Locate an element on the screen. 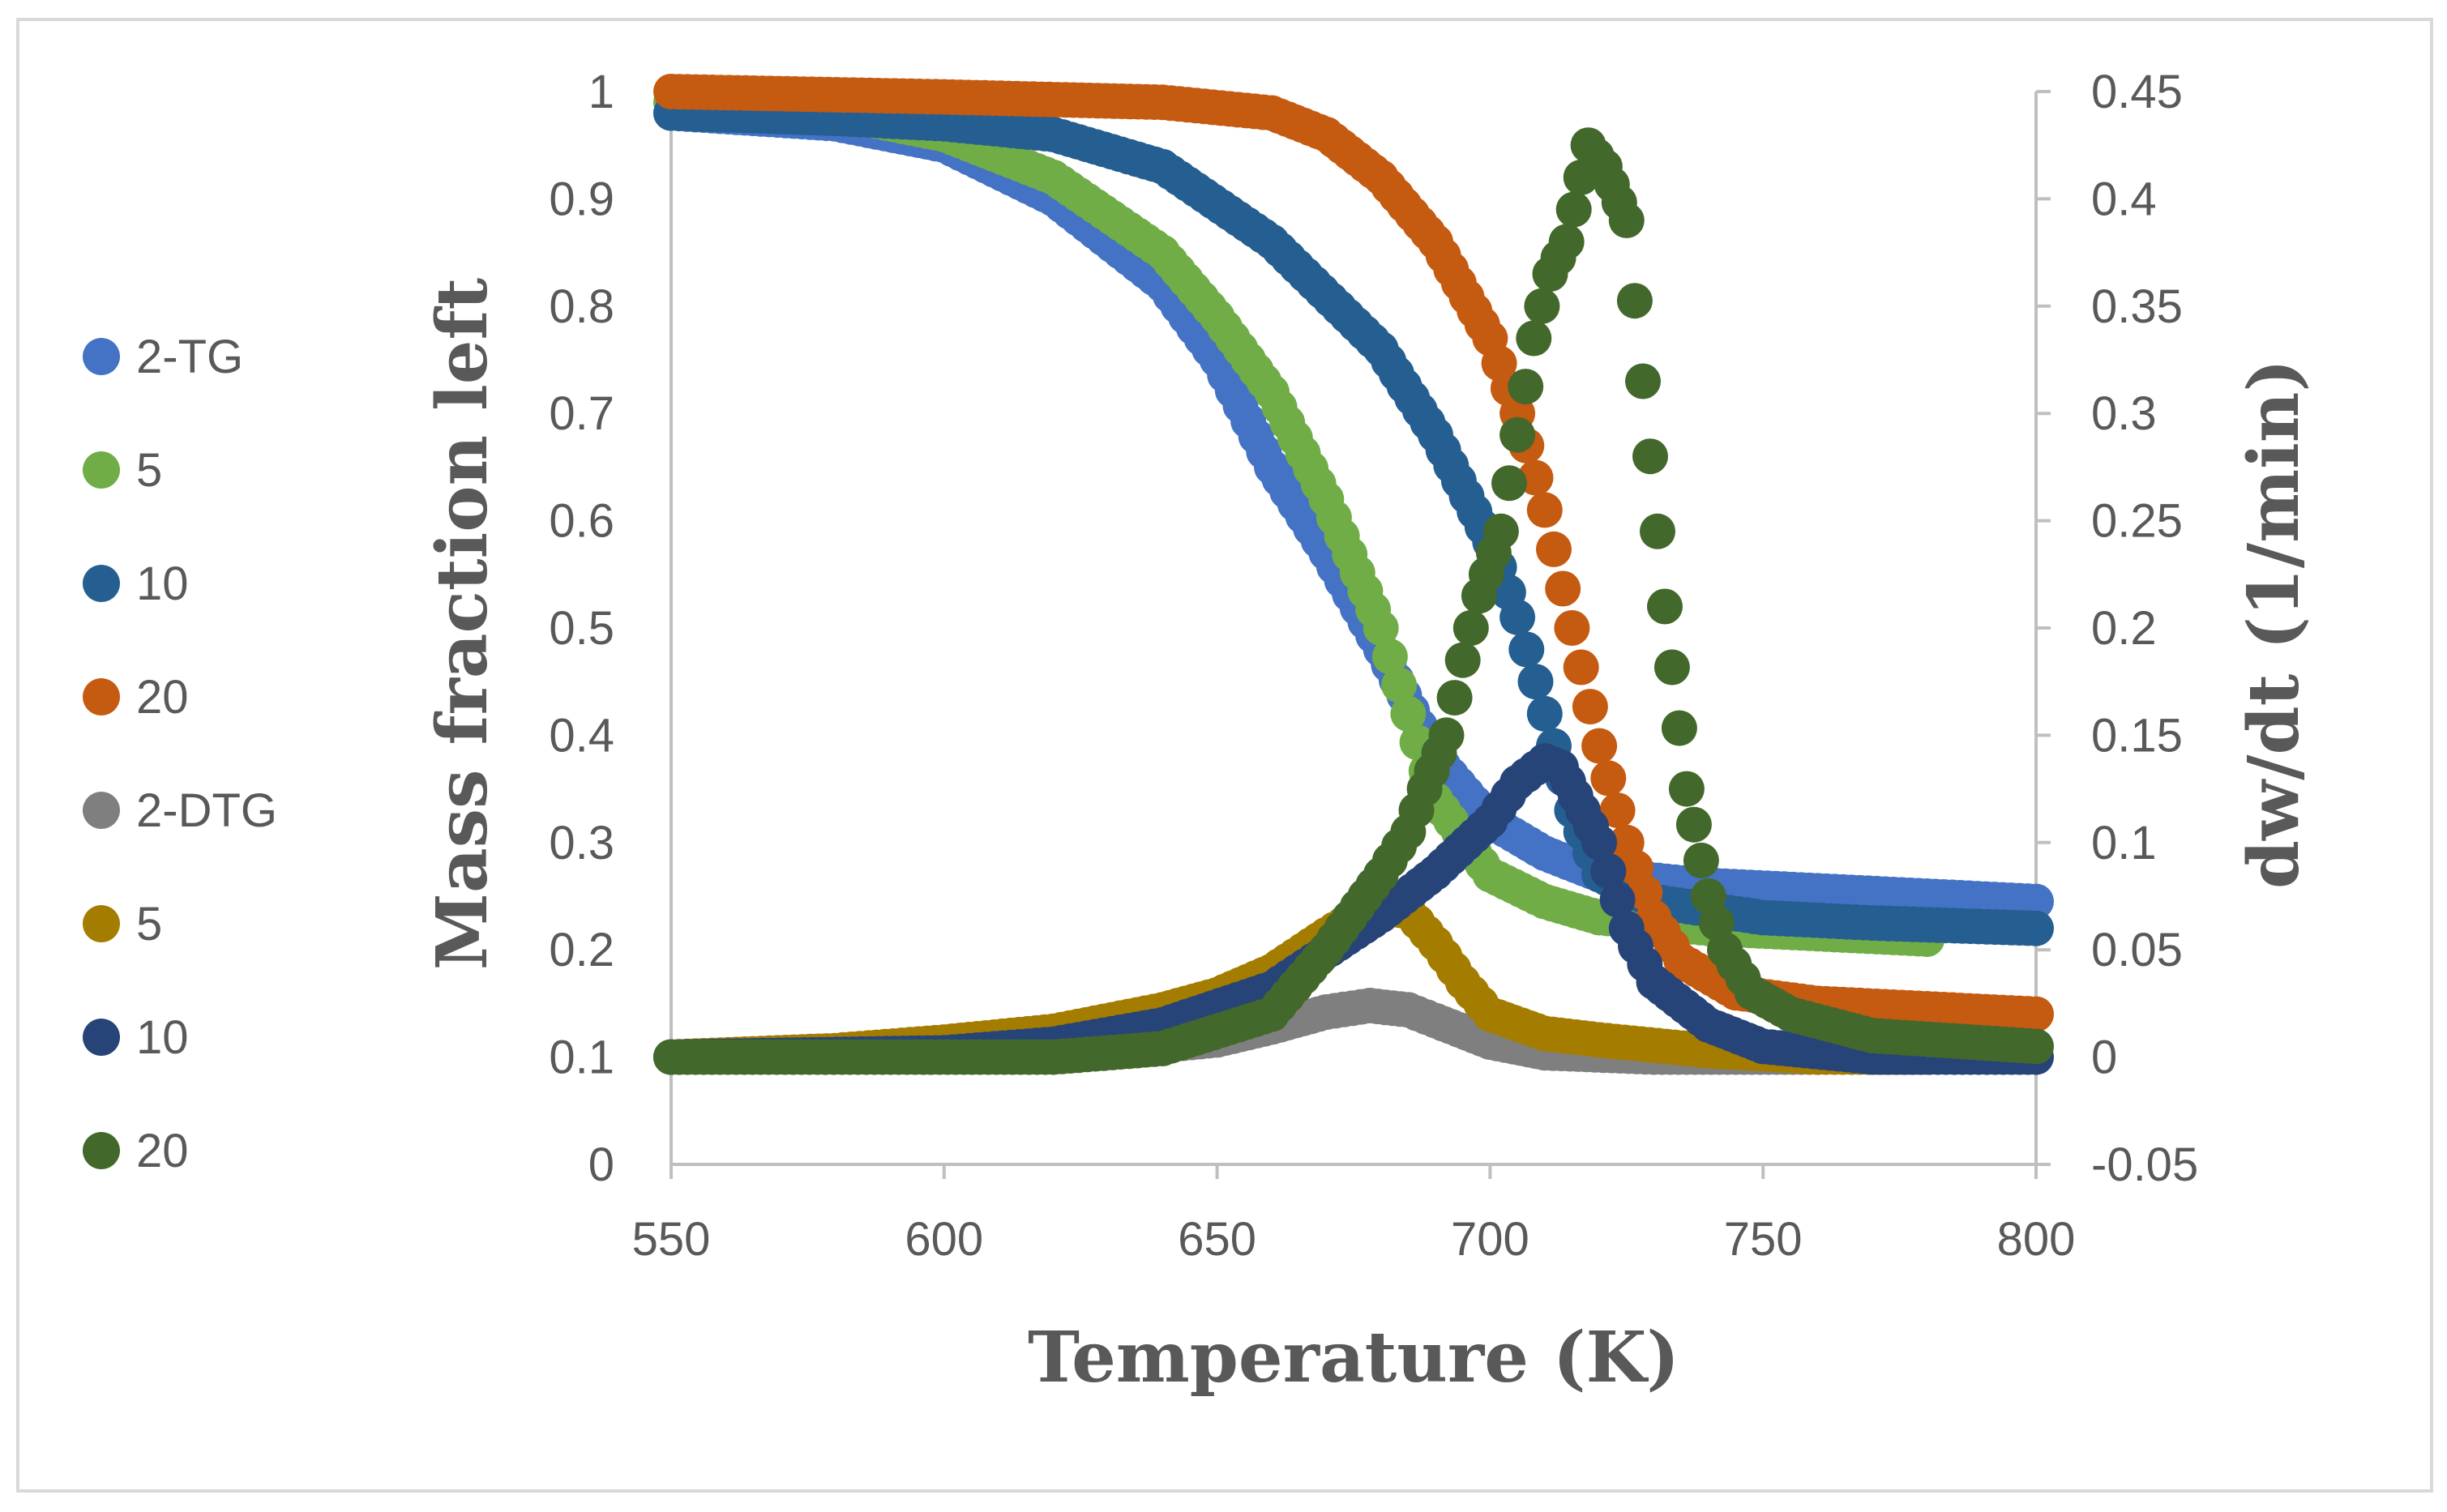 This screenshot has height=1512, width=2447. y-tick-label: 0.6 is located at coordinates (581, 521).